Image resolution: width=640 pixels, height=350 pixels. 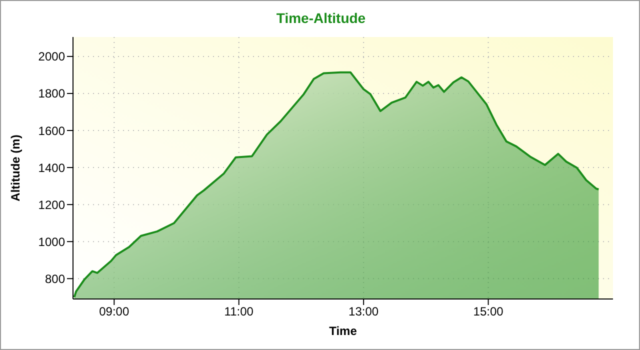 I want to click on x-axis-title: Time, so click(x=343, y=331).